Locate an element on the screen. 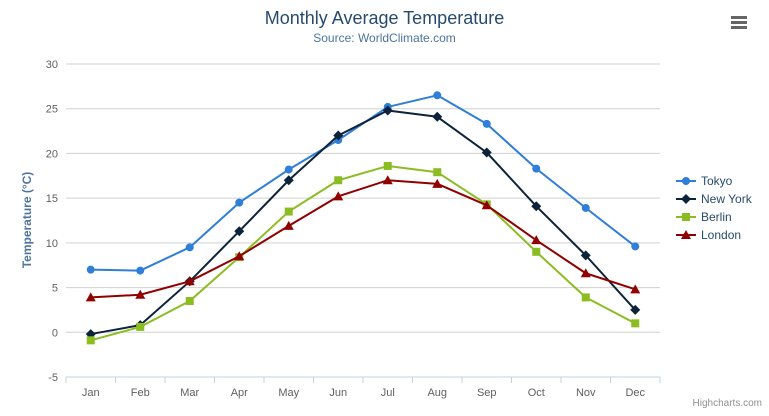 The width and height of the screenshot is (769, 416). data-point-tokyo-aug is located at coordinates (437, 95).